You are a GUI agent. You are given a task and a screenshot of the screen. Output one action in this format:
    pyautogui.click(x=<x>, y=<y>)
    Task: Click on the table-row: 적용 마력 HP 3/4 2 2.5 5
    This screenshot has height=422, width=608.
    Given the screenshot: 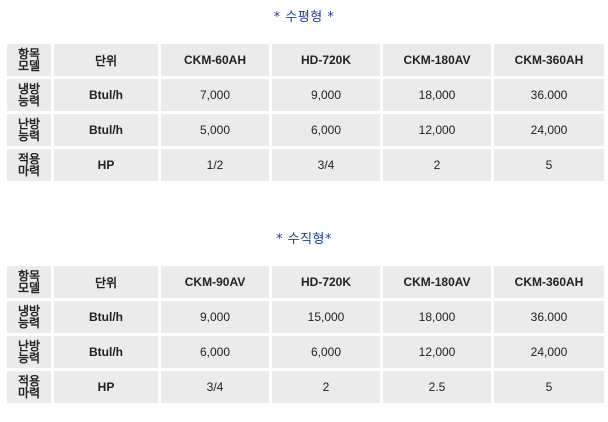 What is the action you would take?
    pyautogui.click(x=305, y=387)
    